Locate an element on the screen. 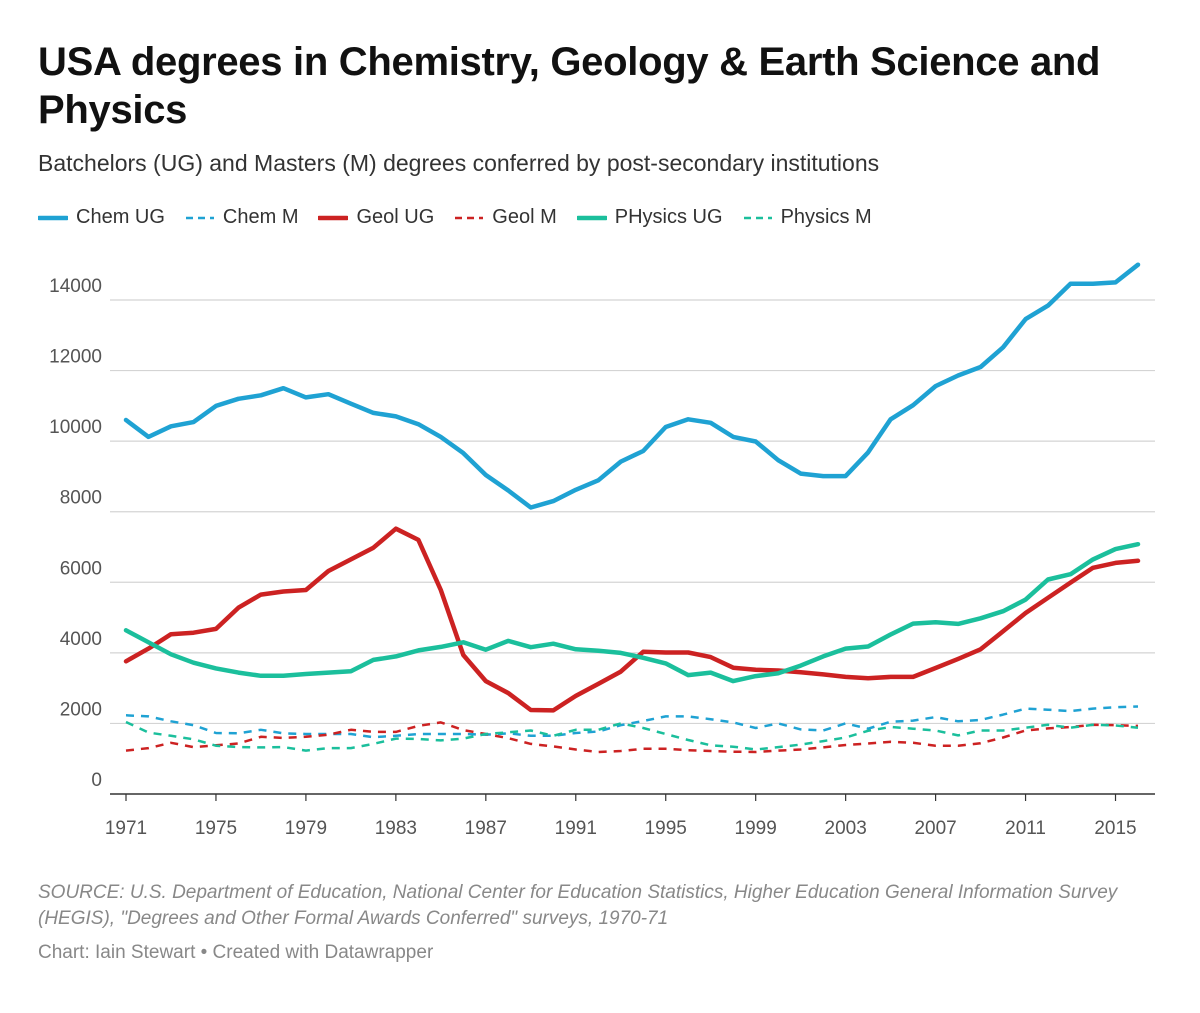  y-tick-label: 6000 is located at coordinates (81, 568).